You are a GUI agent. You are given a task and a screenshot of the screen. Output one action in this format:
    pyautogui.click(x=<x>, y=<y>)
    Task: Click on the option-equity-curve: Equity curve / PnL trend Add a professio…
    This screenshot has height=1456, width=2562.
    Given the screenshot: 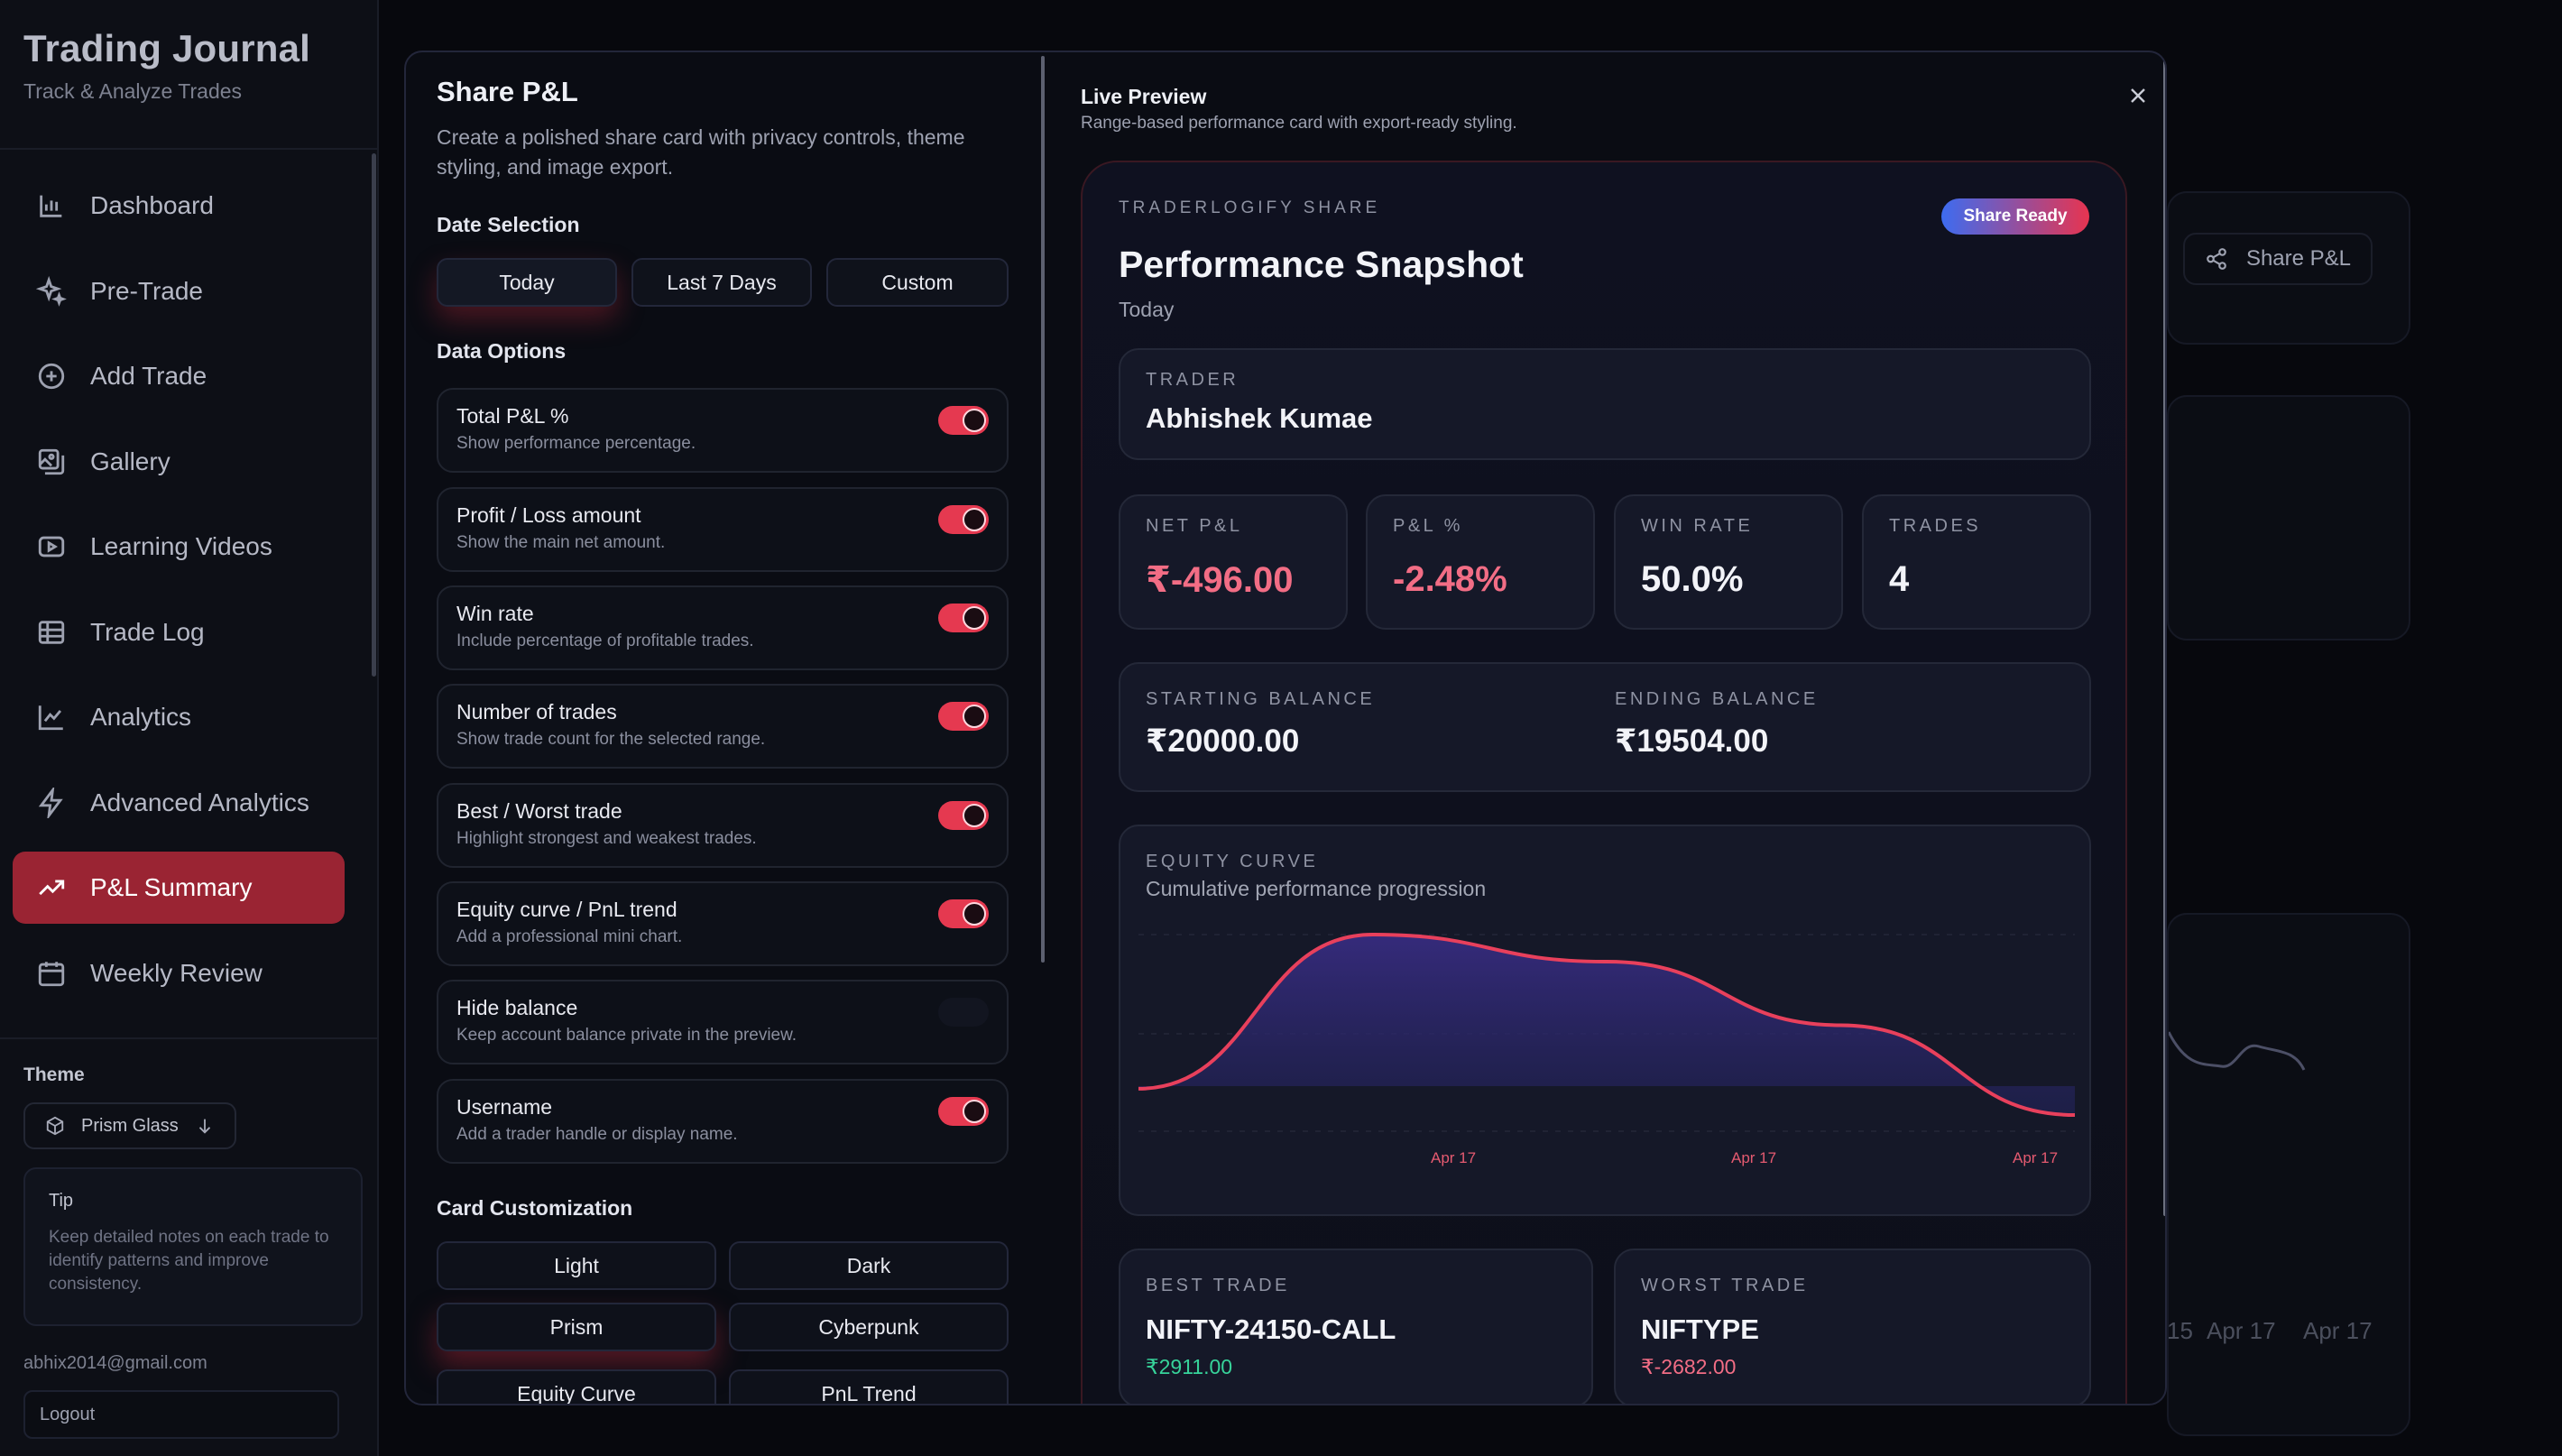 What is the action you would take?
    pyautogui.click(x=723, y=923)
    